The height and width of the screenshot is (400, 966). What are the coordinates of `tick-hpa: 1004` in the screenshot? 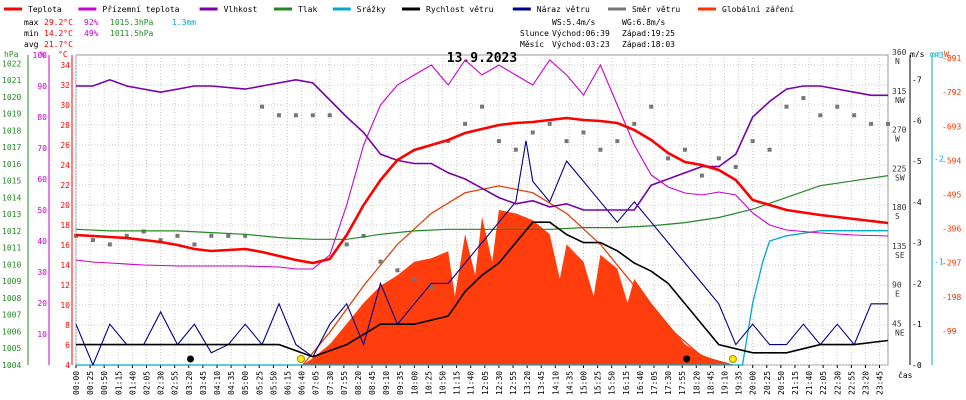 It's located at (11, 365).